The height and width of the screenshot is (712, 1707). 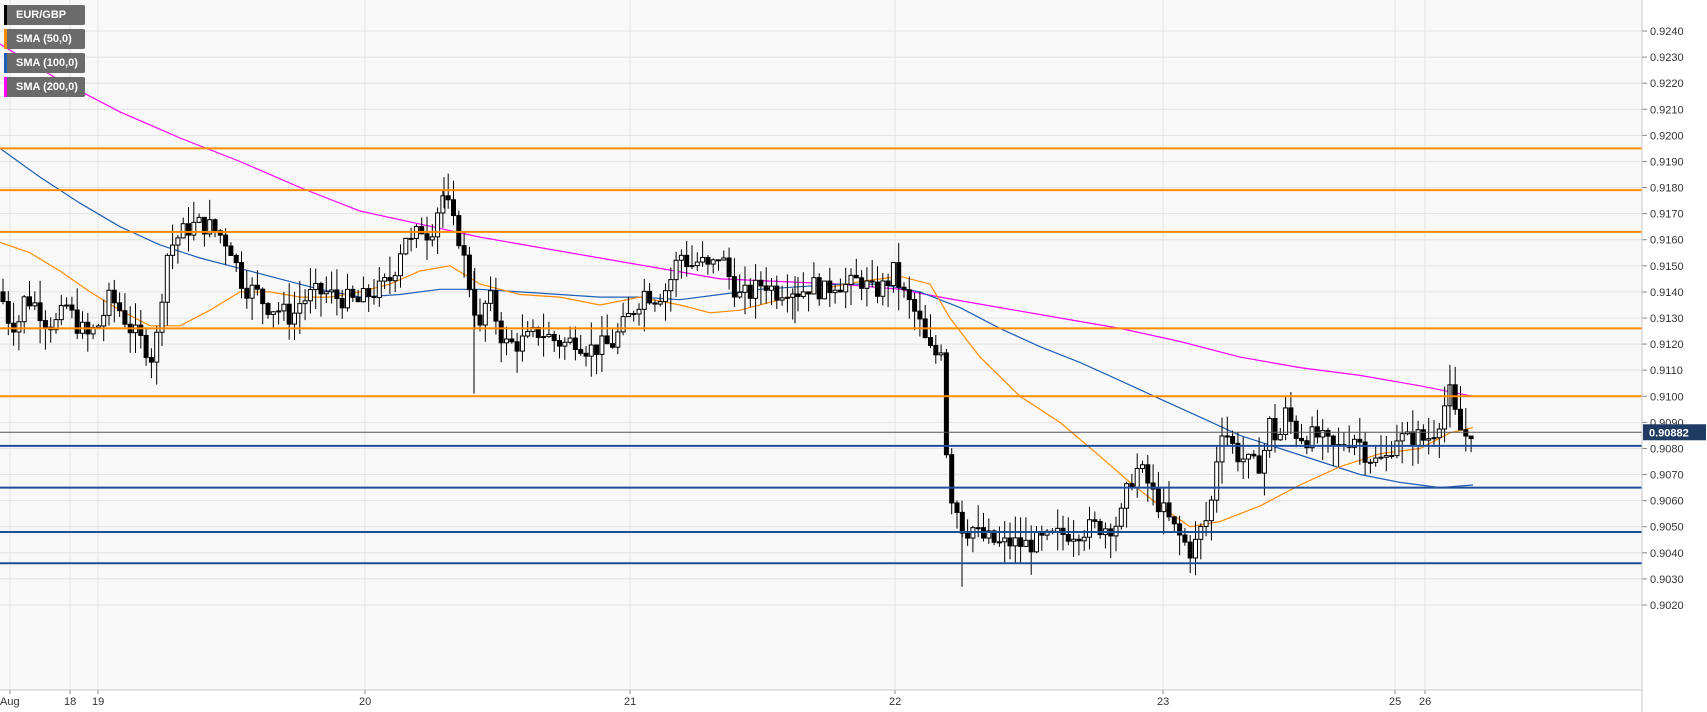 I want to click on legend-item-sma200: SMA (200,0), so click(x=44, y=87).